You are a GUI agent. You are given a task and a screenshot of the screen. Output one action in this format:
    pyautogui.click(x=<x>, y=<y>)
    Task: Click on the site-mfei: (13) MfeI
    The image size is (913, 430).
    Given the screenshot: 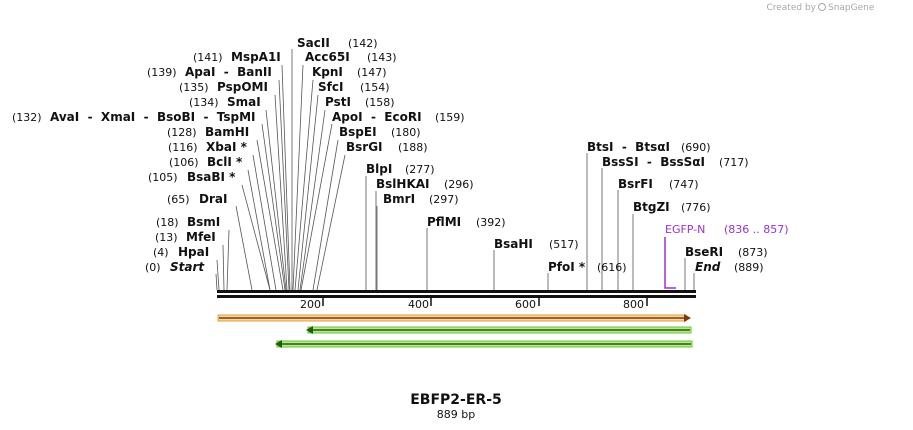 What is the action you would take?
    pyautogui.click(x=185, y=237)
    